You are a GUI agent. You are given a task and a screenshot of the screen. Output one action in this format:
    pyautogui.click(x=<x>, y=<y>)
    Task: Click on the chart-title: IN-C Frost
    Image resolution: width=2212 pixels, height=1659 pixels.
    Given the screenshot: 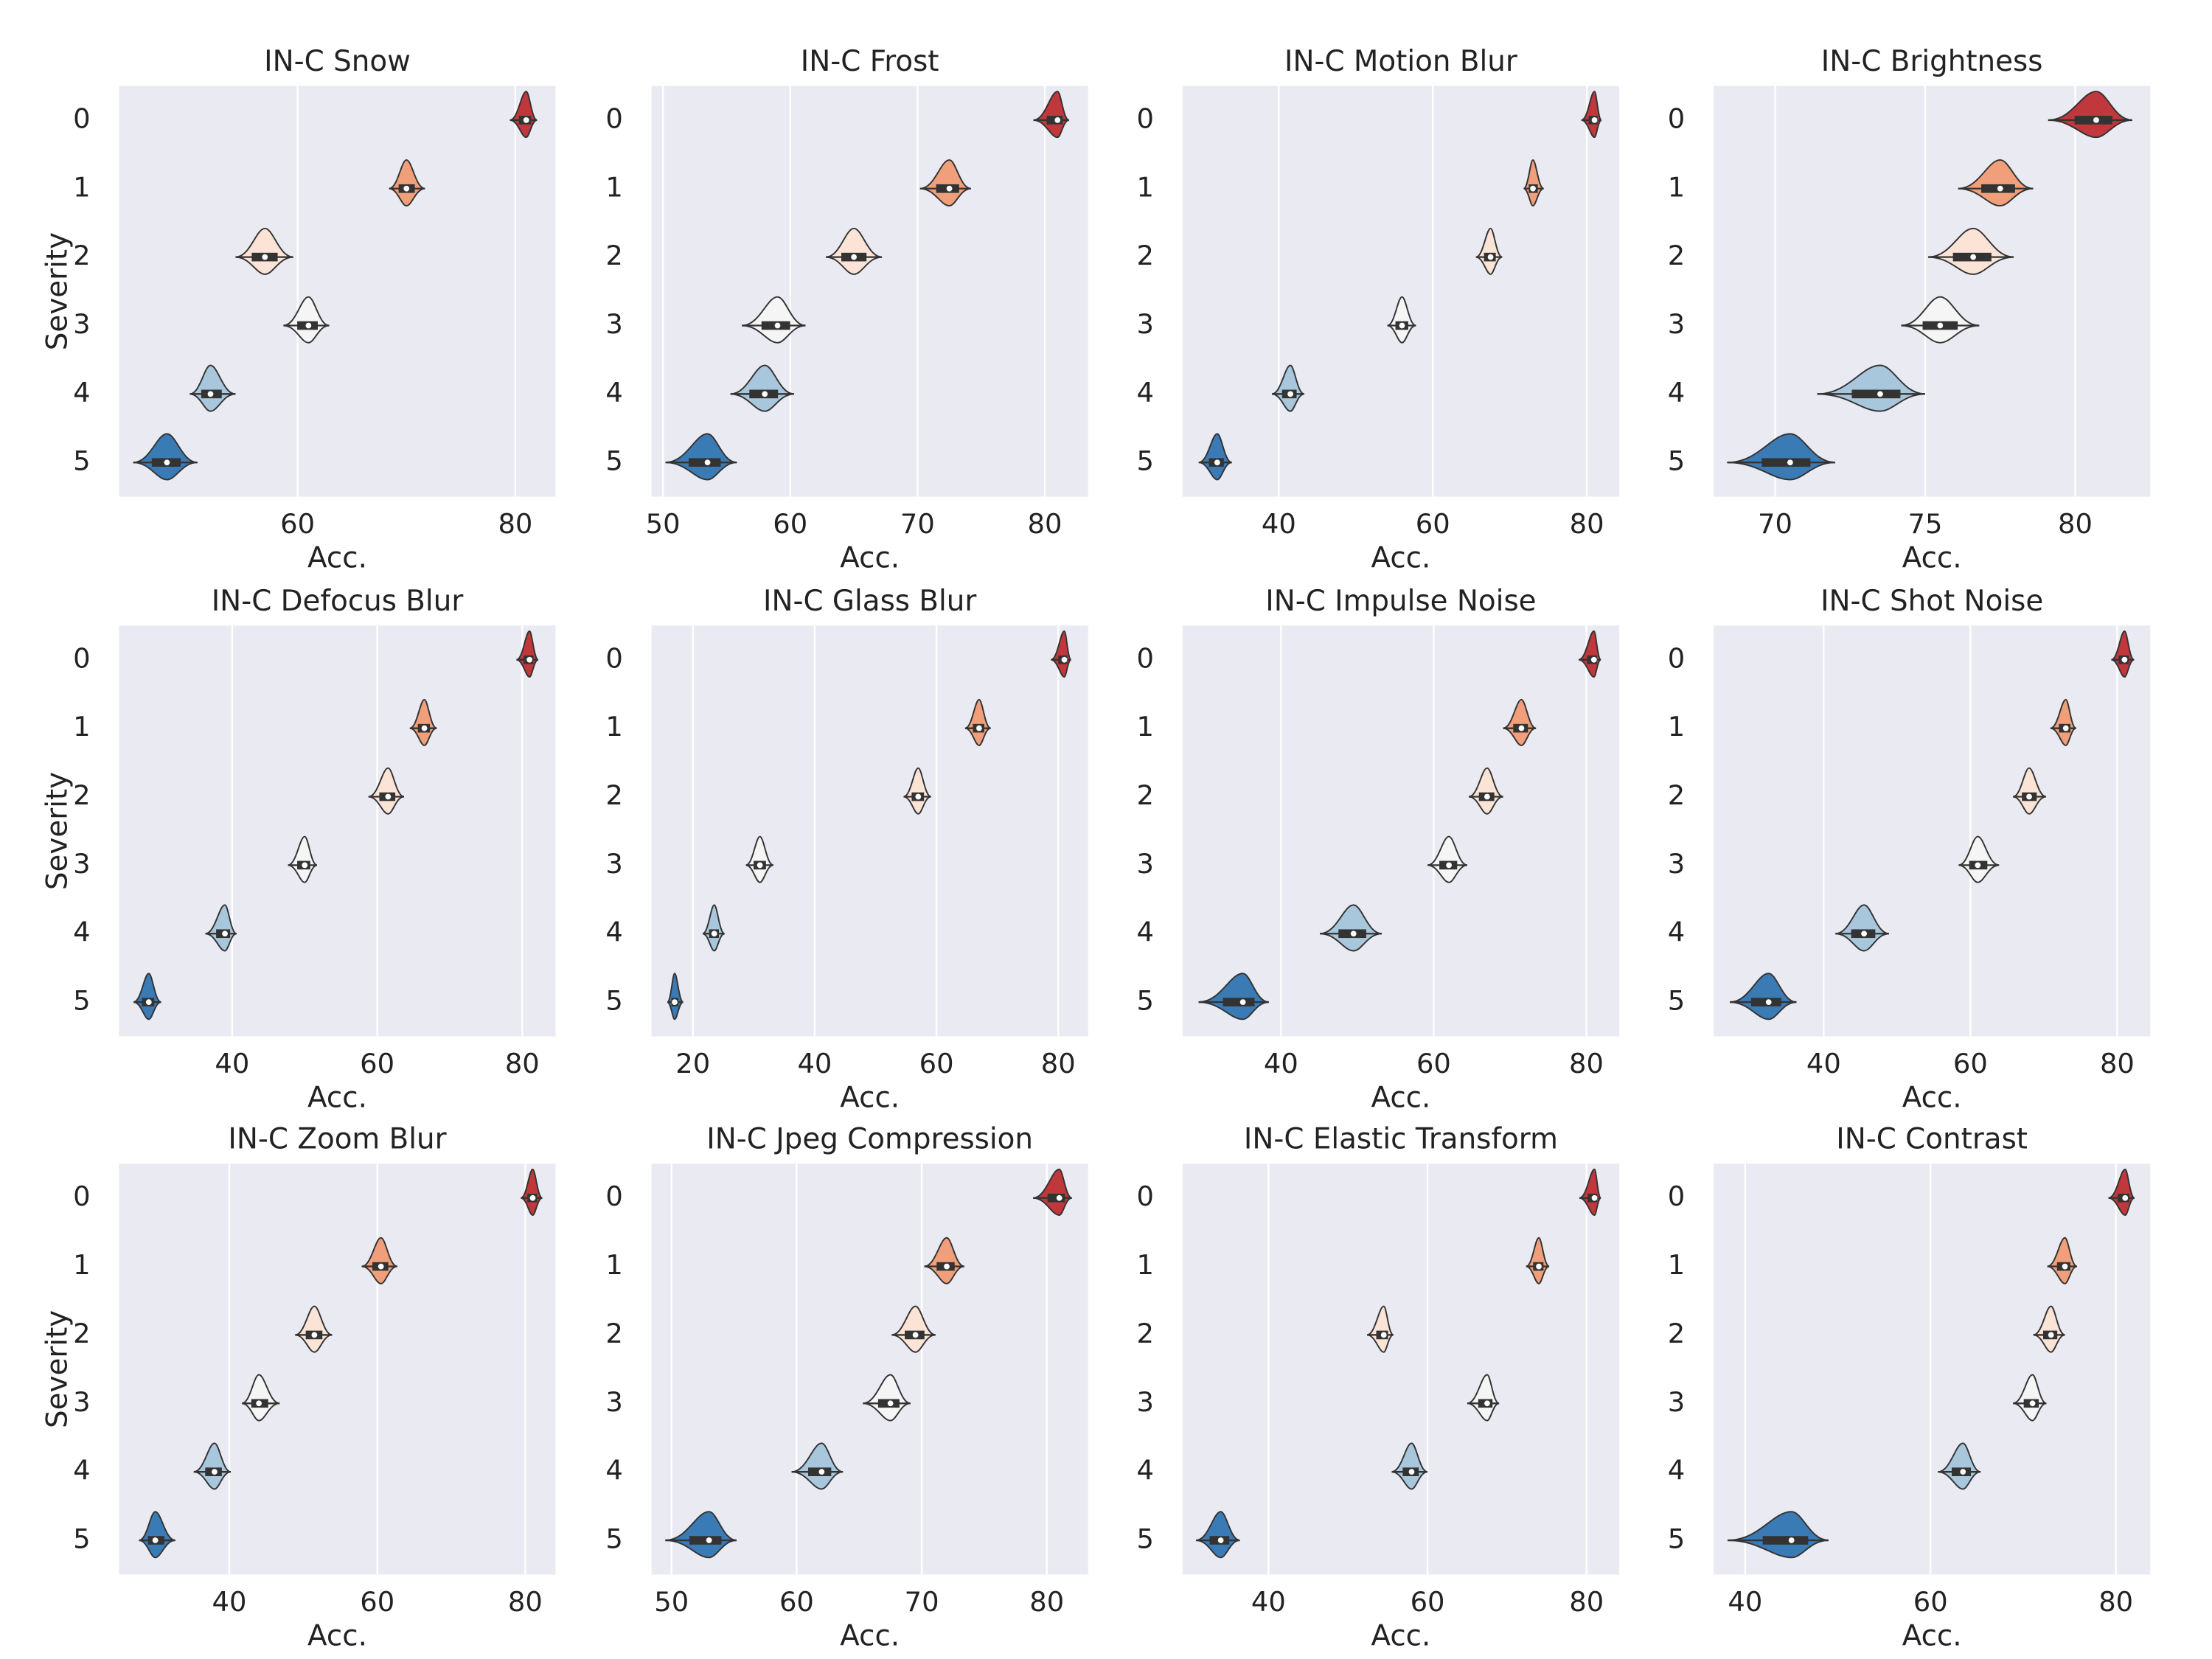 What is the action you would take?
    pyautogui.click(x=870, y=61)
    